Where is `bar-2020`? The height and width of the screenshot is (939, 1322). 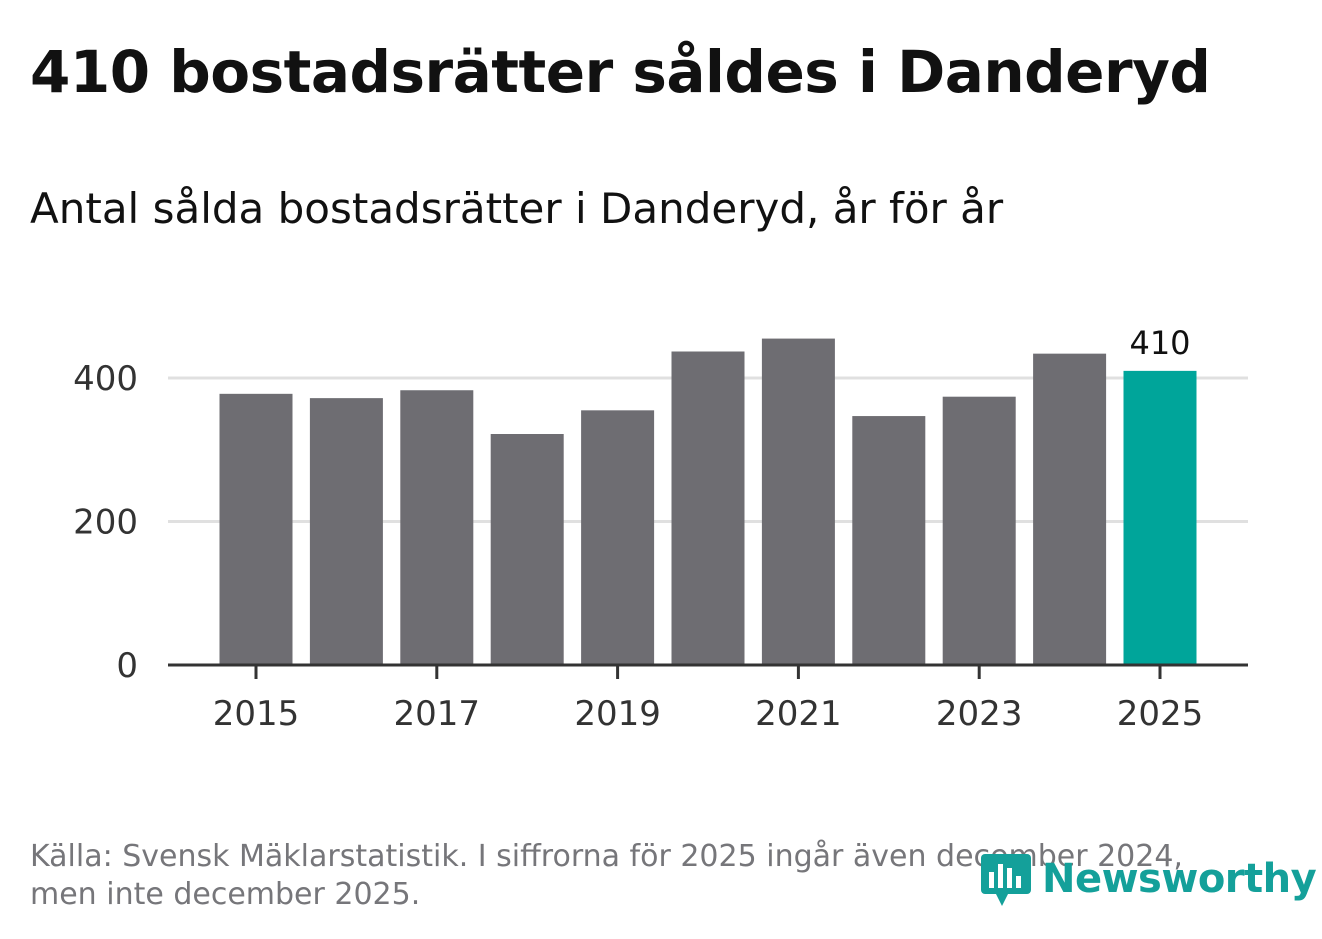 bar-2020 is located at coordinates (708, 508).